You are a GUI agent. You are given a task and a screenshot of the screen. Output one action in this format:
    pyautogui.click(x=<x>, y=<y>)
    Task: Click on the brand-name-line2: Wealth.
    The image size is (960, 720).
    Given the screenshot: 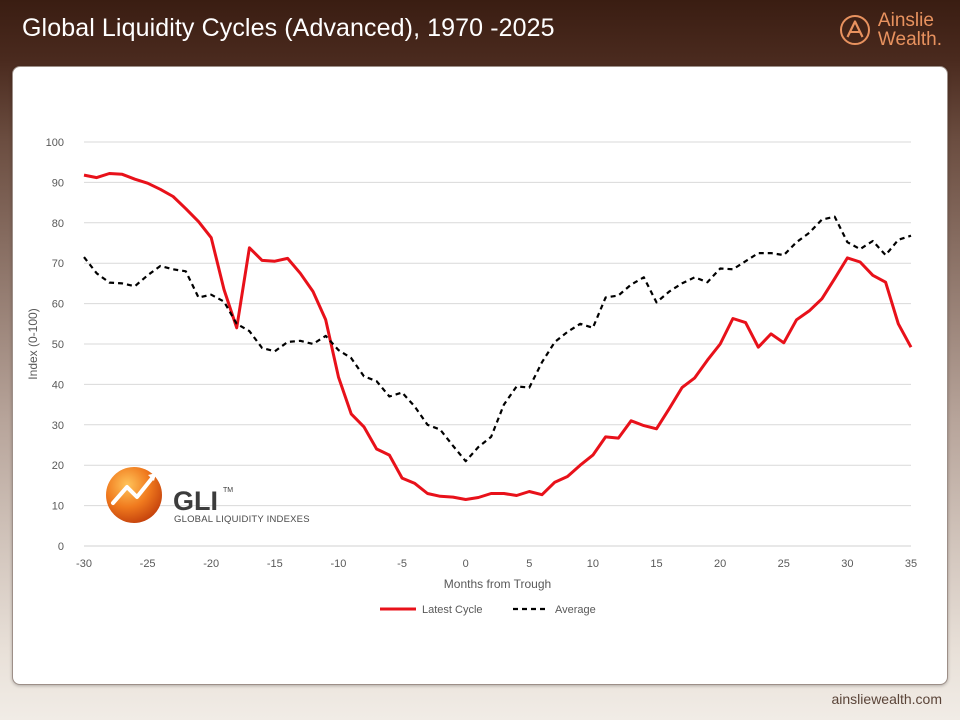 What is the action you would take?
    pyautogui.click(x=909, y=39)
    